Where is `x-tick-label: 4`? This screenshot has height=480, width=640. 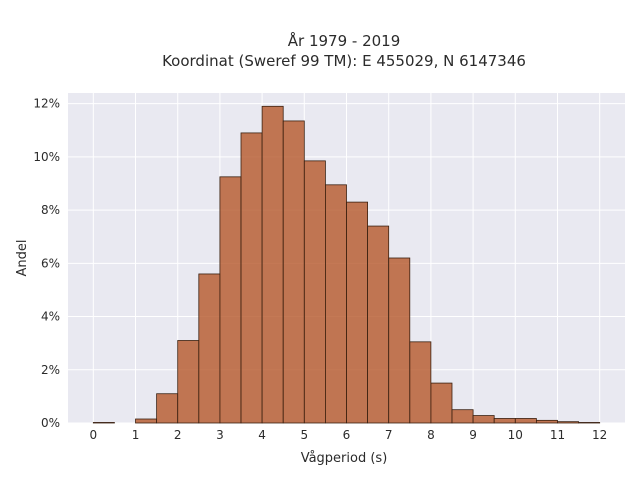 x-tick-label: 4 is located at coordinates (262, 435).